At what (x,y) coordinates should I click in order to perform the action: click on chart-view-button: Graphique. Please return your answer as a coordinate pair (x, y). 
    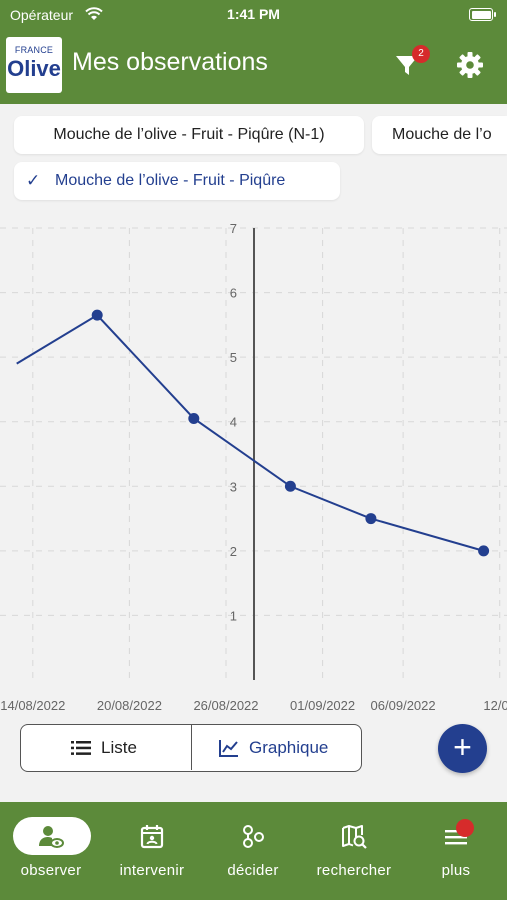
    Looking at the image, I should click on (277, 747).